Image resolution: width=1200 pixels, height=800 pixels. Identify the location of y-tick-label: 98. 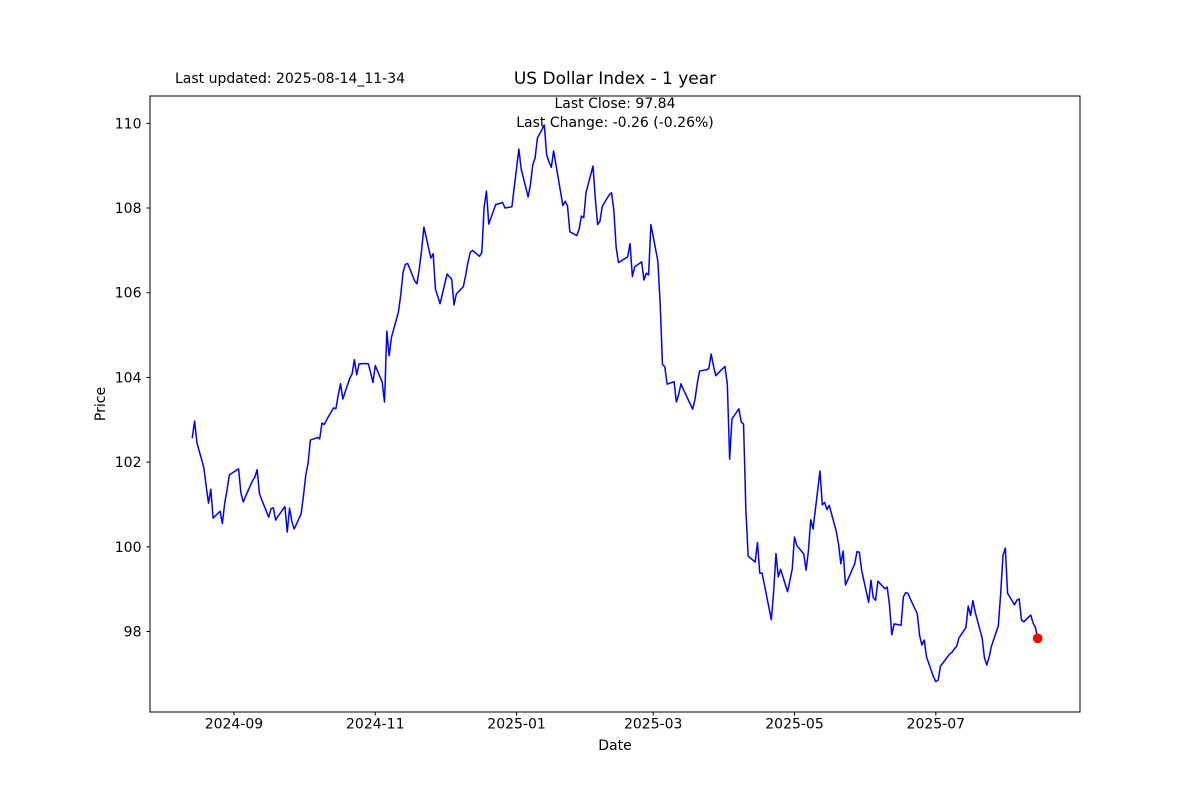
(133, 633).